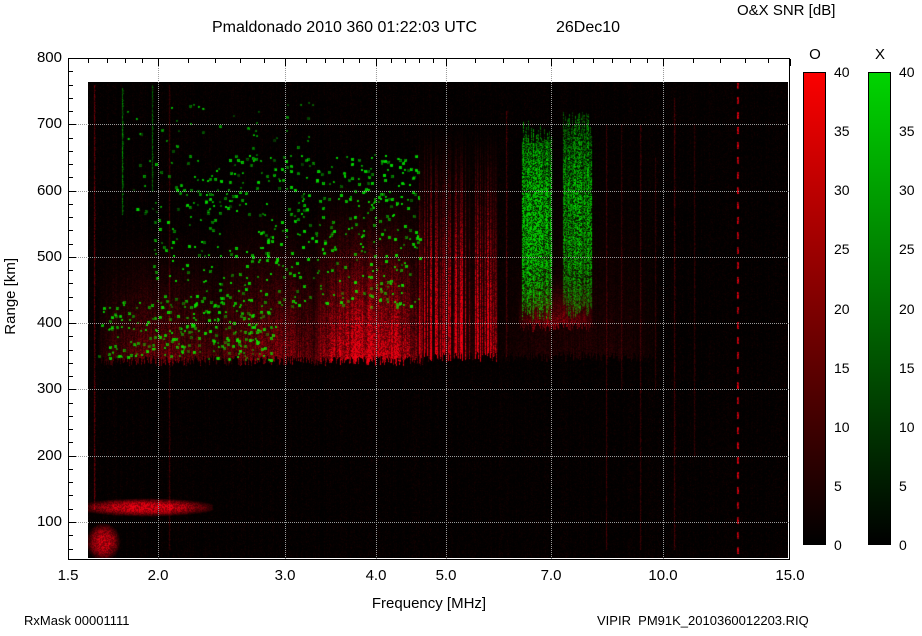 The image size is (922, 636). What do you see at coordinates (446, 575) in the screenshot?
I see `x-tick-label: 5.0` at bounding box center [446, 575].